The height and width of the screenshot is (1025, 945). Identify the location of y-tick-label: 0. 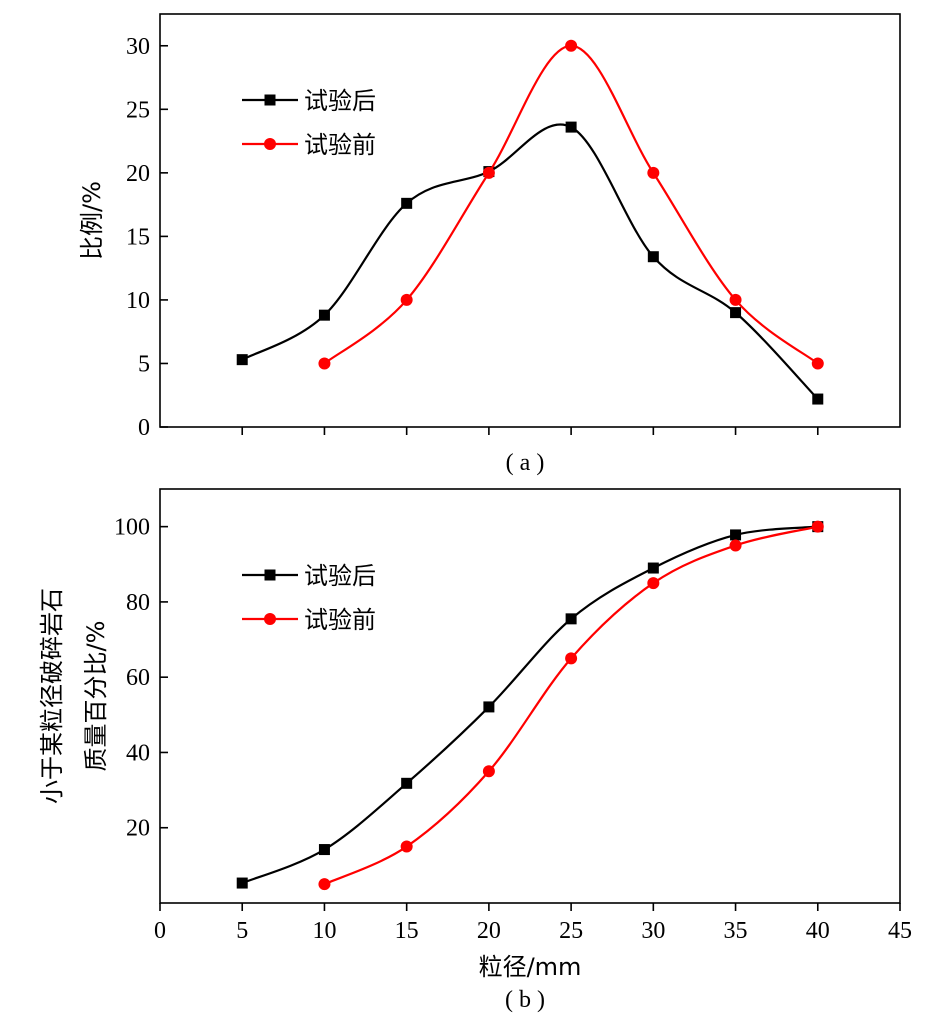
(144, 428).